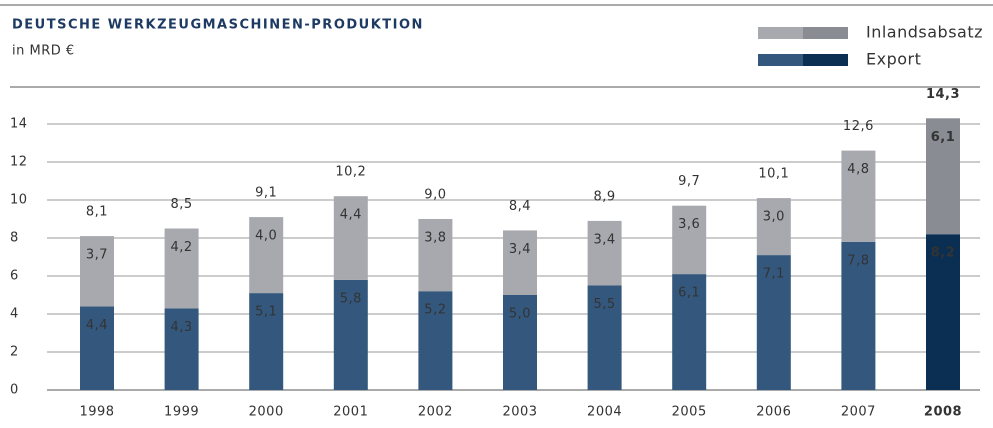  I want to click on value-label: 4,0, so click(266, 236).